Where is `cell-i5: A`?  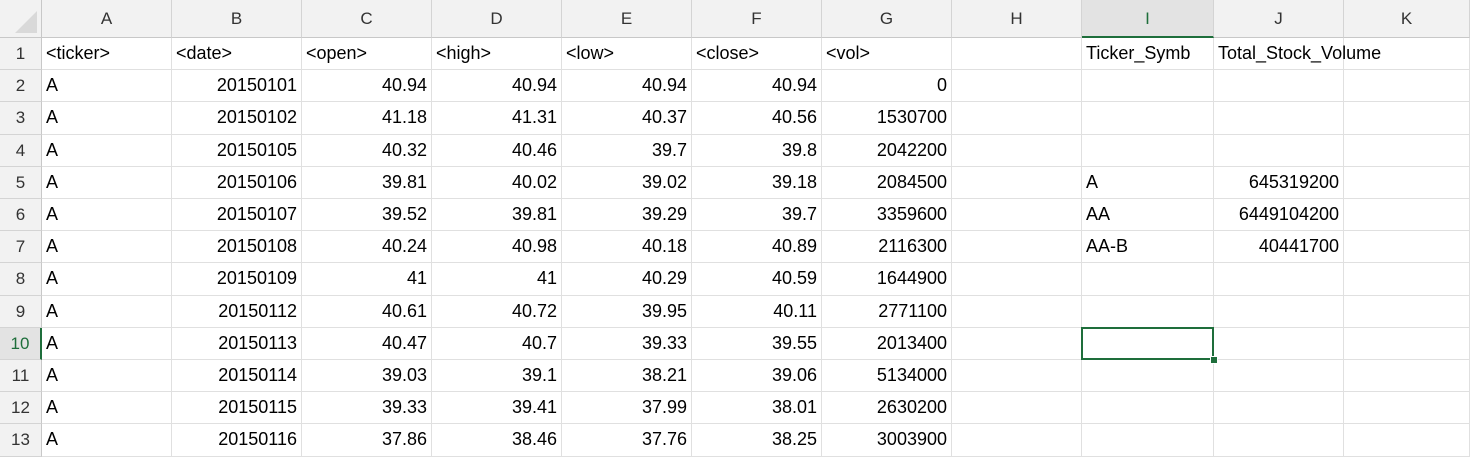 cell-i5: A is located at coordinates (1148, 182).